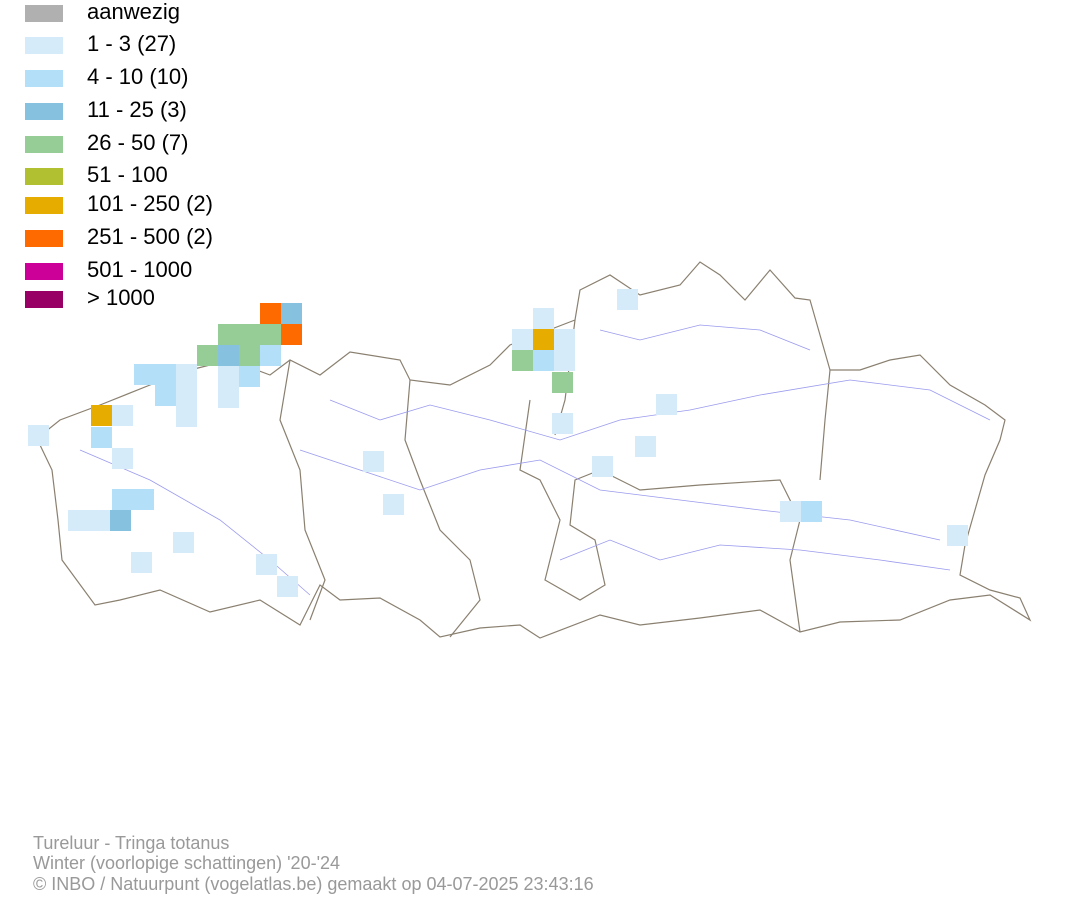 The width and height of the screenshot is (1074, 900). I want to click on legend-label: 11 - 25 (3), so click(137, 109).